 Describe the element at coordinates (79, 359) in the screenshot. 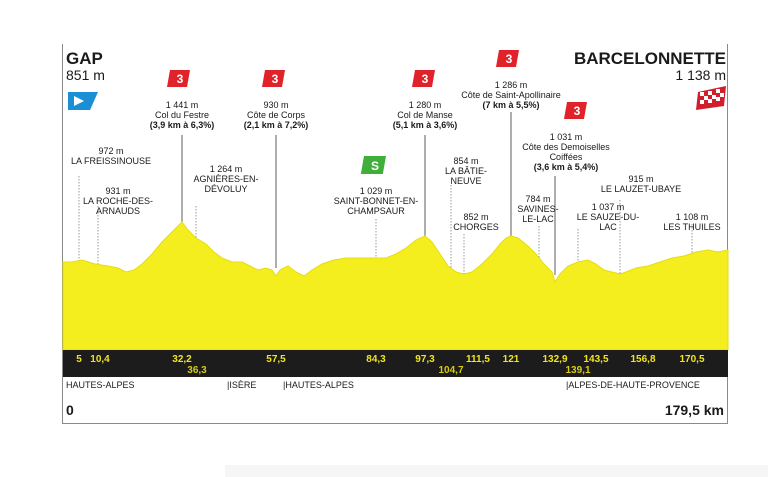

I see `km-marker: 5` at that location.